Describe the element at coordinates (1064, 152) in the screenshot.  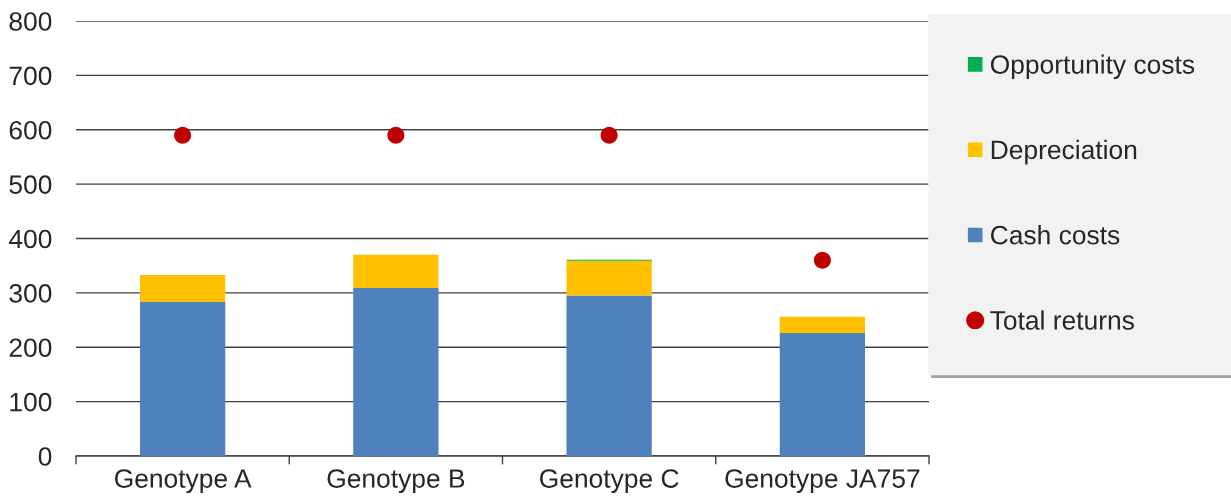
I see `legend-label: Depreciation` at that location.